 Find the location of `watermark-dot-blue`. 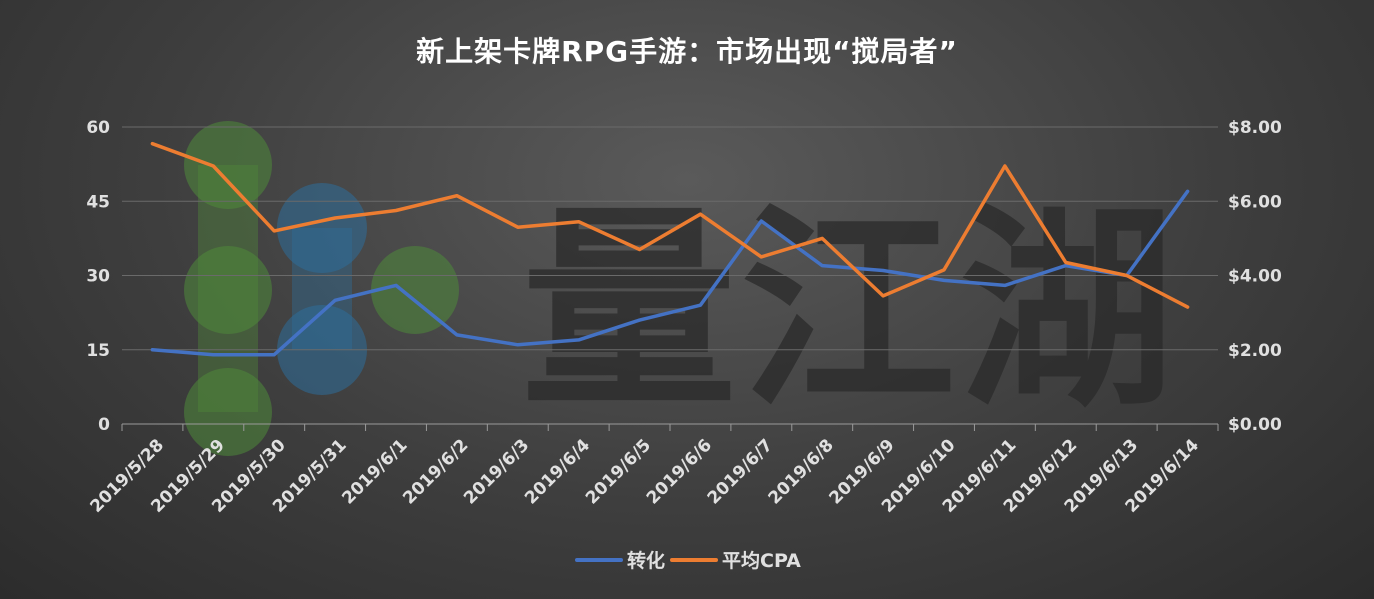

watermark-dot-blue is located at coordinates (322, 228).